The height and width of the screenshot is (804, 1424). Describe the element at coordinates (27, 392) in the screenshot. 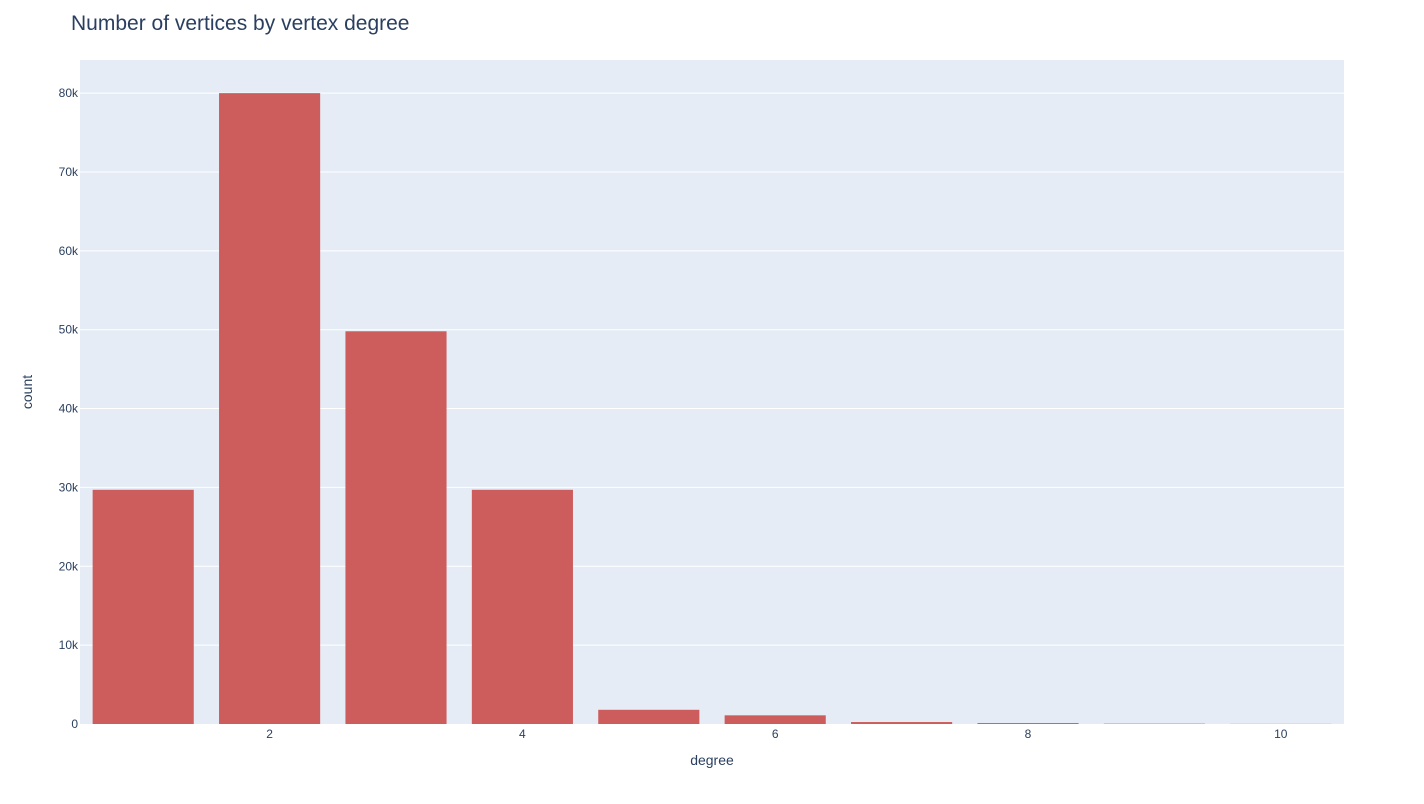

I see `y-axis-title: count` at that location.